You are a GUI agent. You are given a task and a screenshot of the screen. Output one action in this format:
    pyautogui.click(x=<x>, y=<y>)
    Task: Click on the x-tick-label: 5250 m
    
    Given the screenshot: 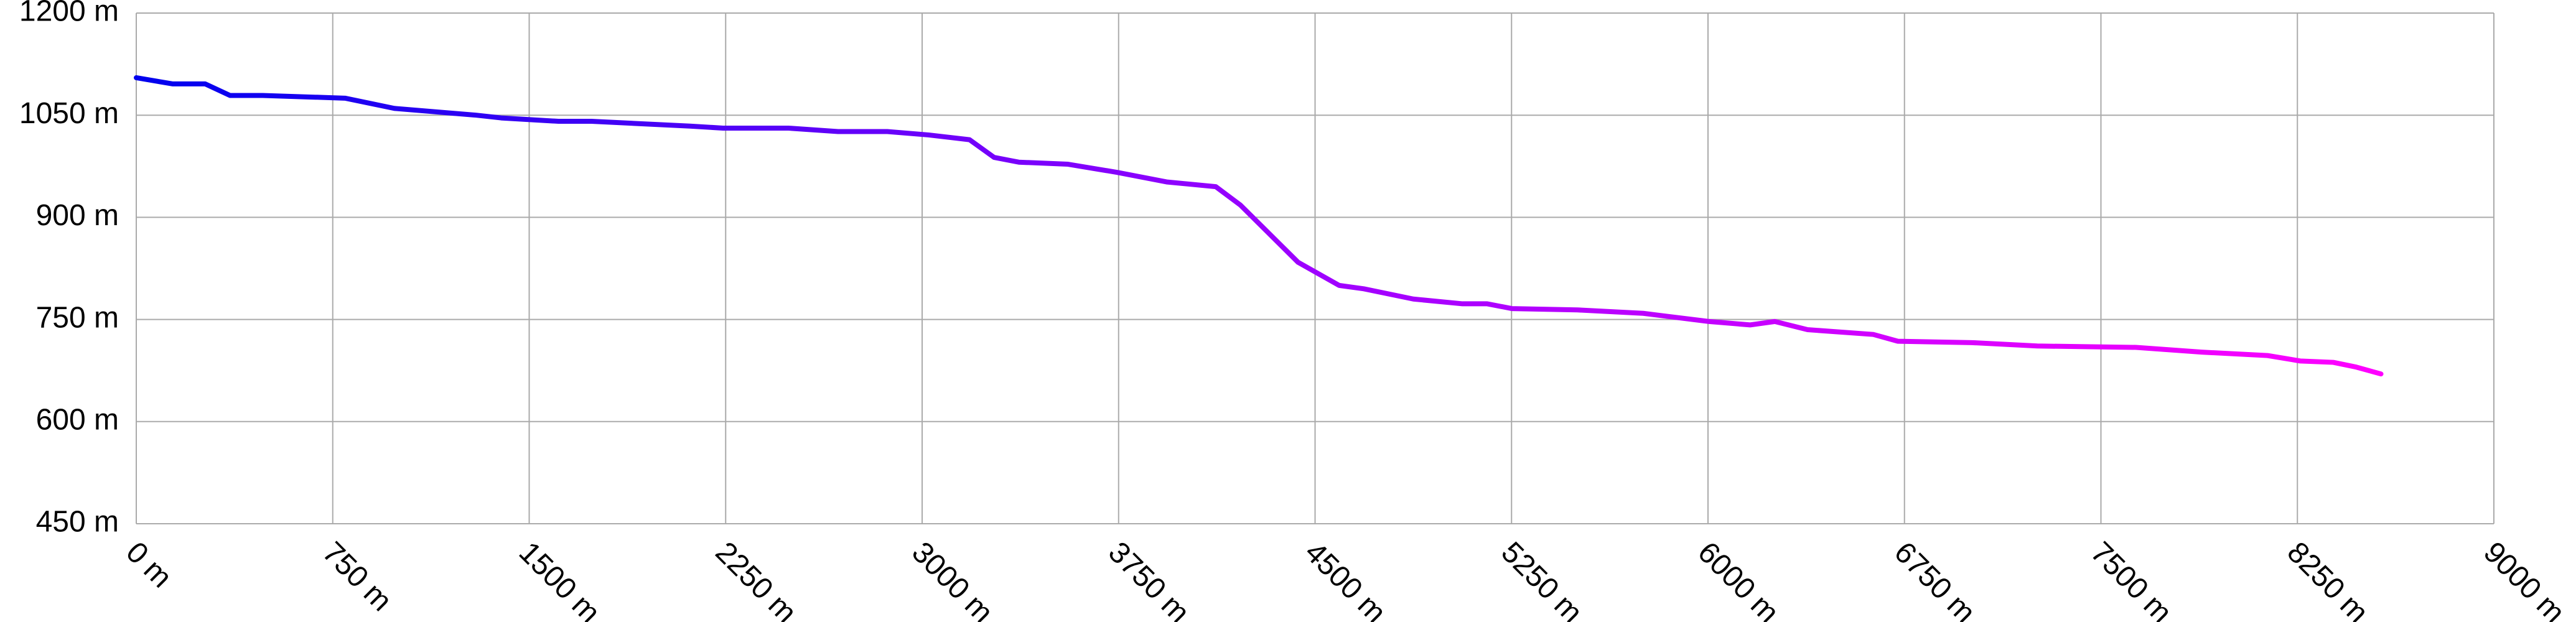 What is the action you would take?
    pyautogui.click(x=1542, y=579)
    